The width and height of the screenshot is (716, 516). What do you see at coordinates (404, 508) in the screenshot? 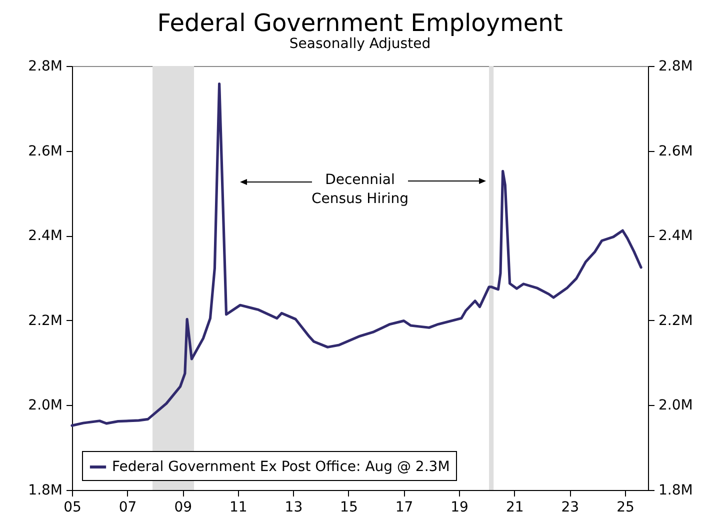
I see `x-tick-label: 17` at bounding box center [404, 508].